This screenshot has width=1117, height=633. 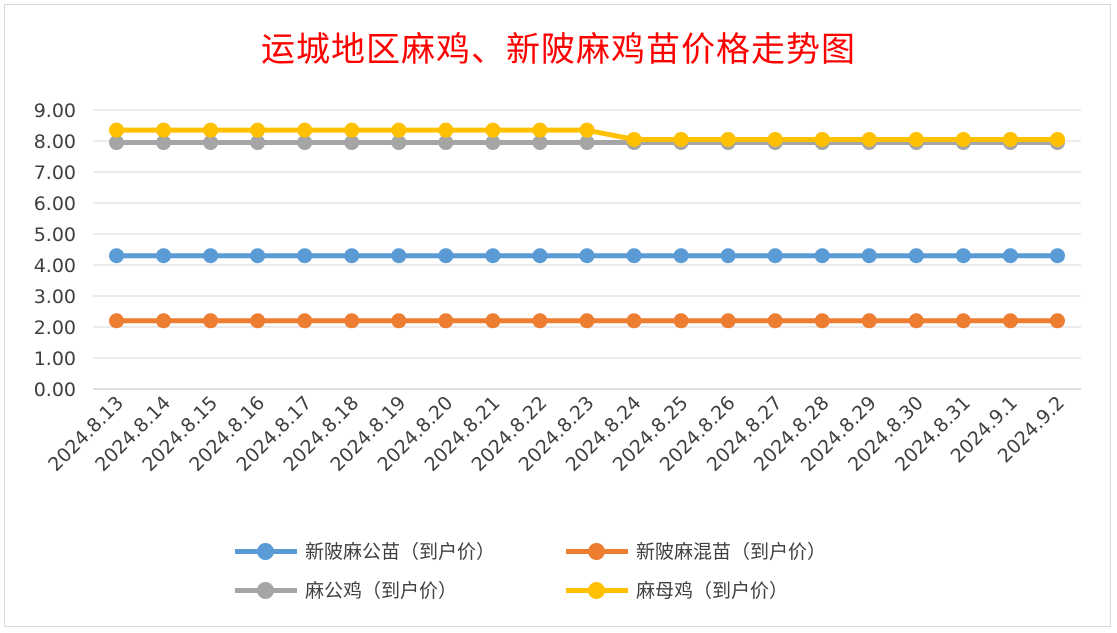 What do you see at coordinates (55, 204) in the screenshot?
I see `y-tick-label: 6.00` at bounding box center [55, 204].